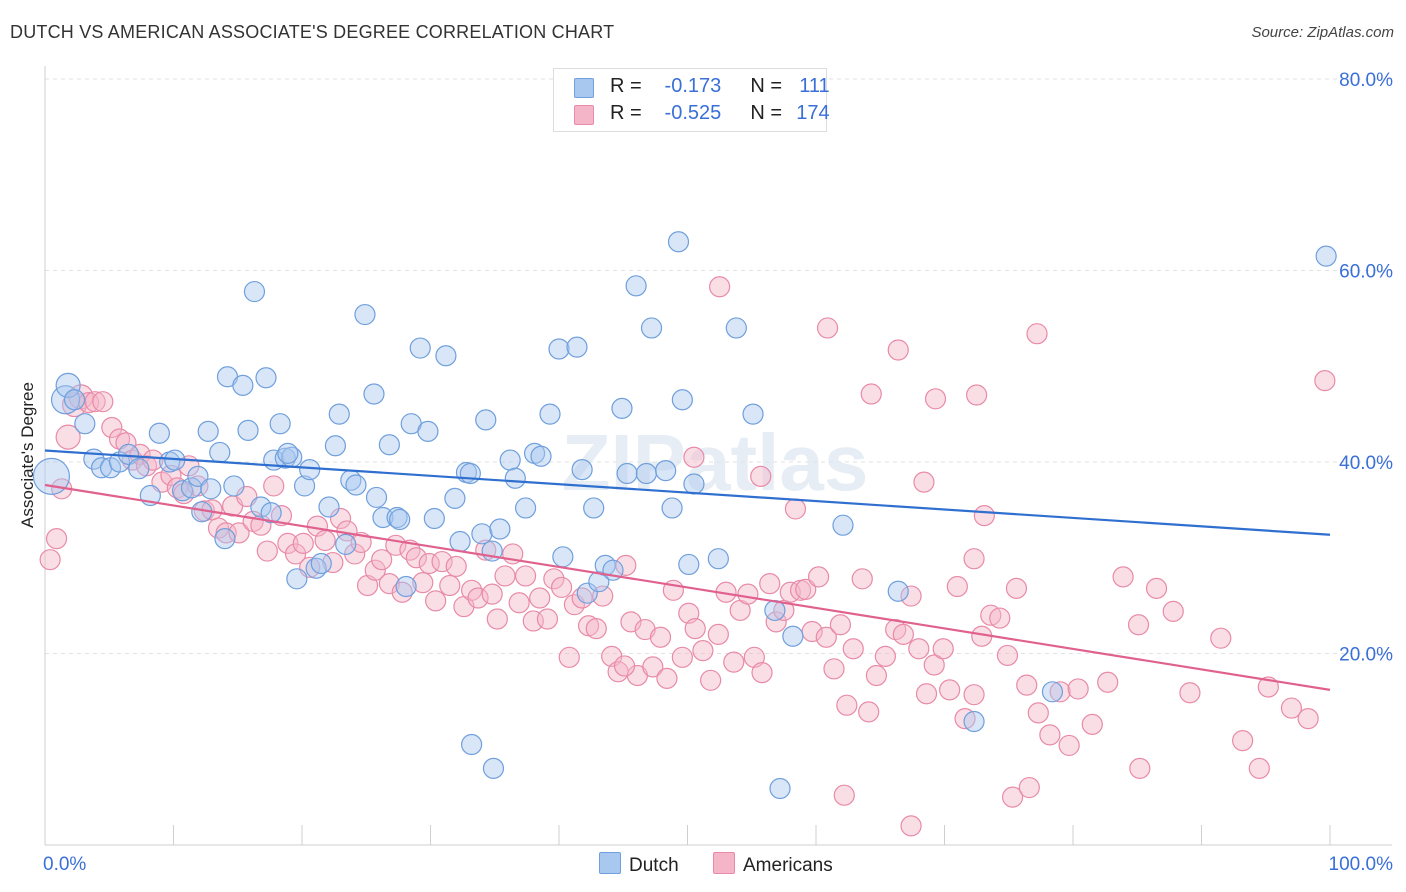 The height and width of the screenshot is (892, 1406). I want to click on r-label: R =, so click(626, 86).